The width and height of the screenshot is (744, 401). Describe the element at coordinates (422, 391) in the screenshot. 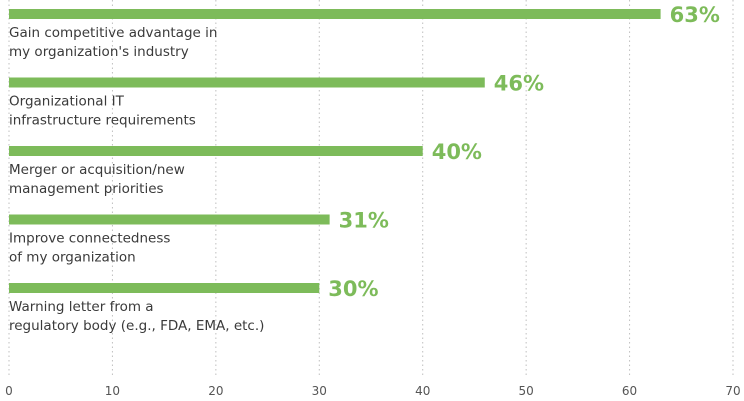

I see `x-tick-label: 40` at that location.